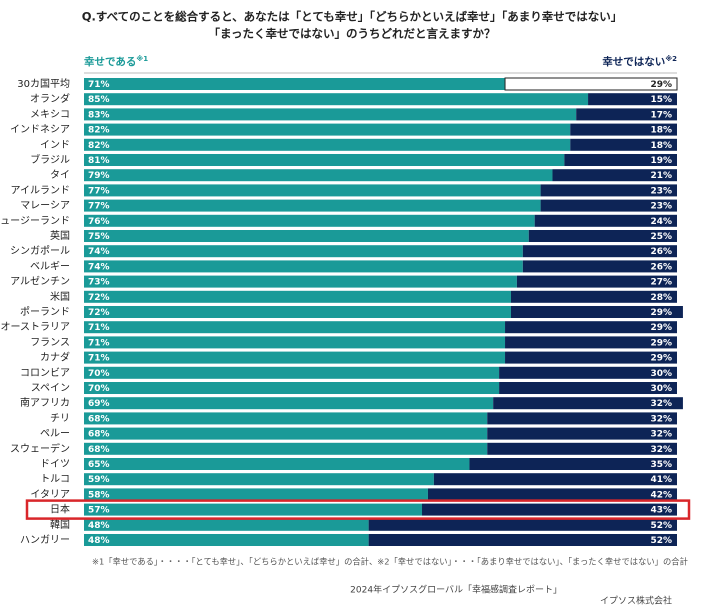 Image resolution: width=704 pixels, height=609 pixels. What do you see at coordinates (99, 495) in the screenshot?
I see `value-label: 58%` at bounding box center [99, 495].